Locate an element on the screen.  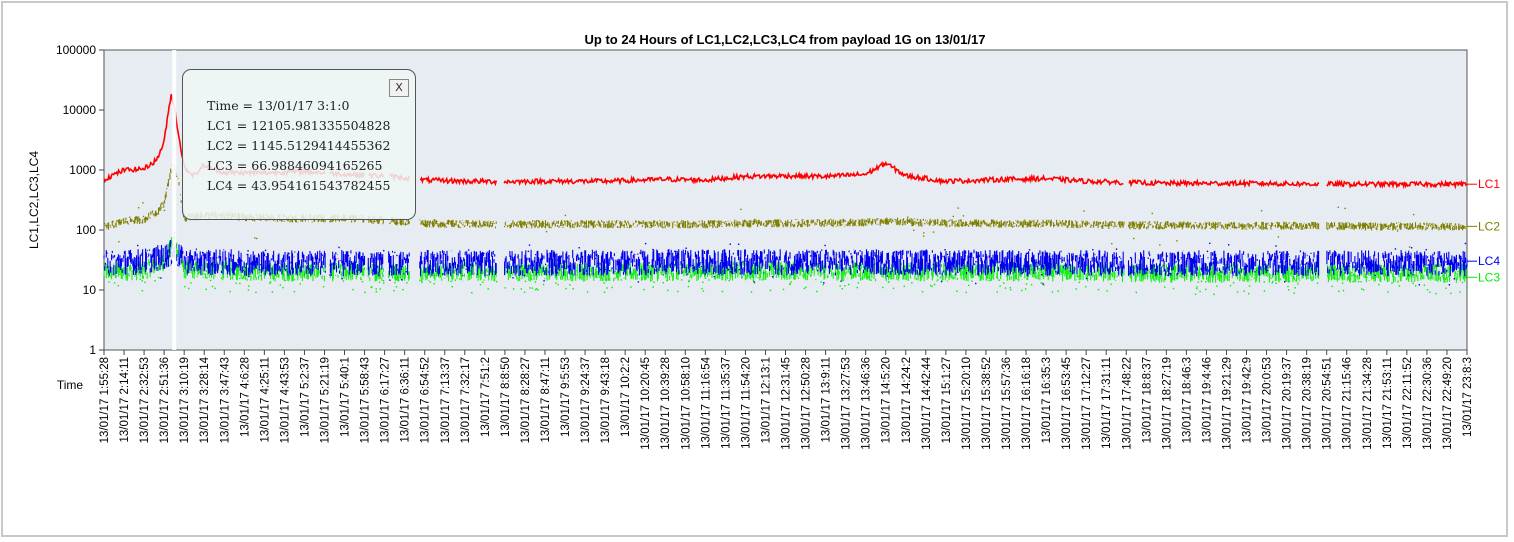
x-tick-label: 13/01/17 8:47:11 is located at coordinates (546, 399).